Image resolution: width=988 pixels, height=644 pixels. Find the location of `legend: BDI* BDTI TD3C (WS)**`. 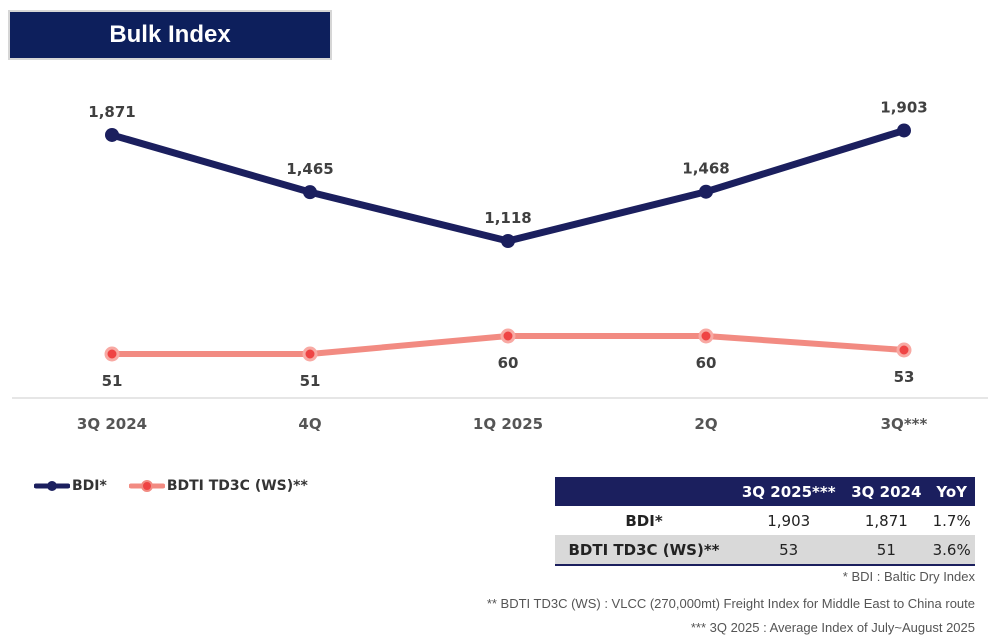

legend: BDI* BDTI TD3C (WS)** is located at coordinates (171, 486).